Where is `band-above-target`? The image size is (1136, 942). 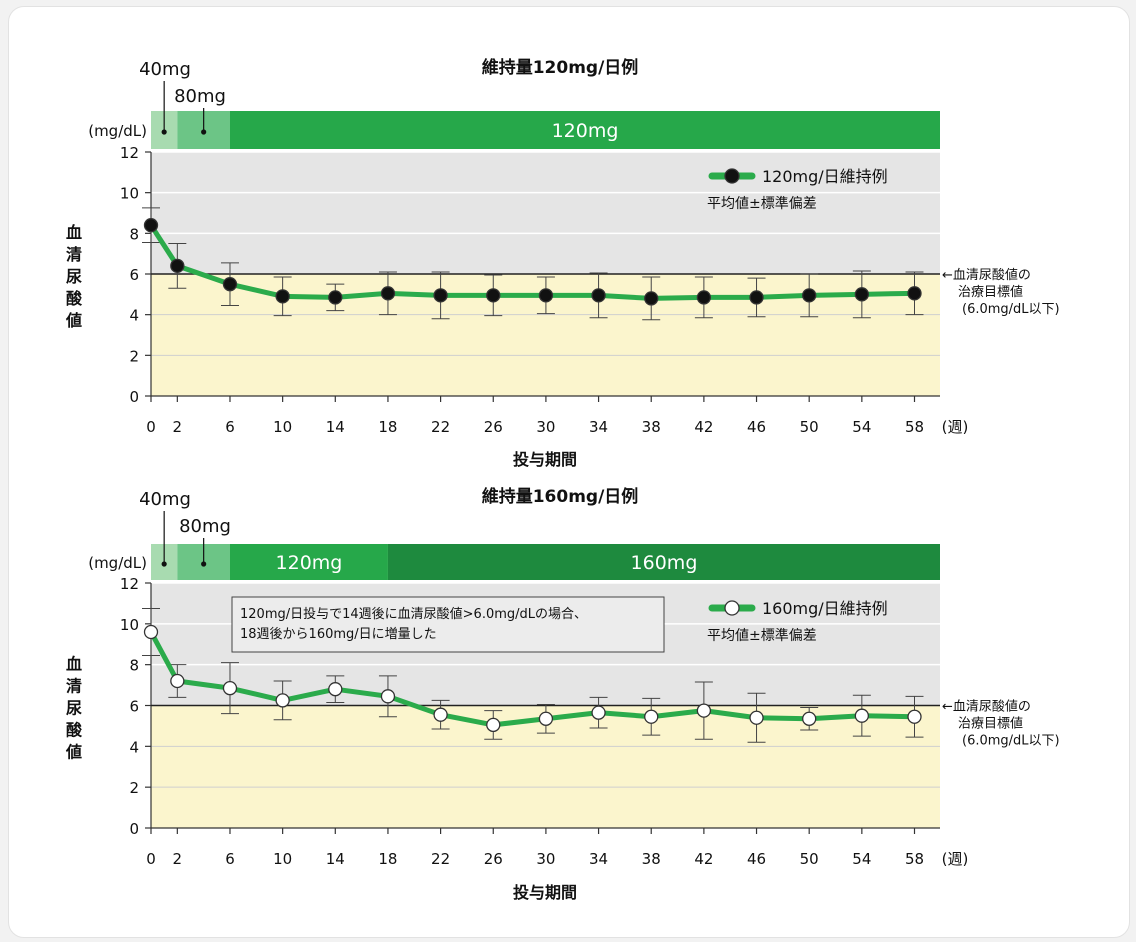 band-above-target is located at coordinates (545, 213).